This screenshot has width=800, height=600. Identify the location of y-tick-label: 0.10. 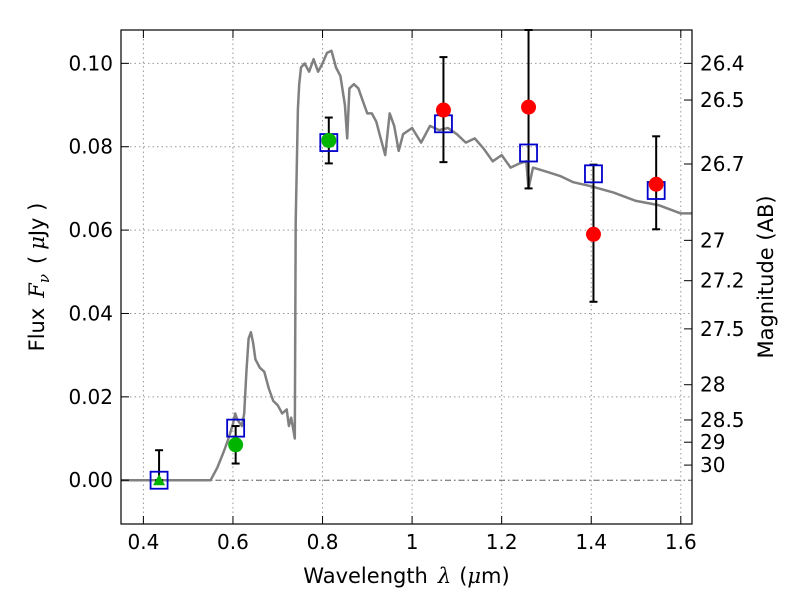
(90, 63).